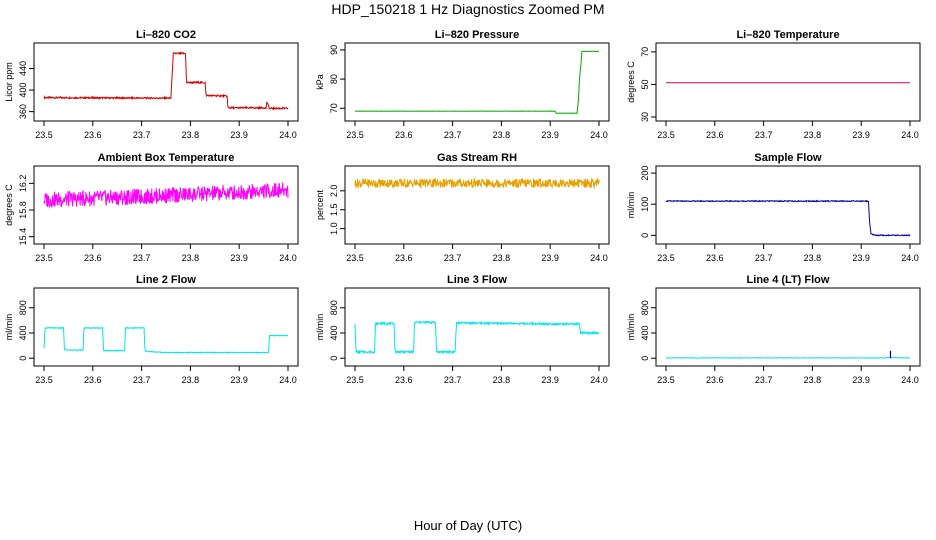 The width and height of the screenshot is (936, 540). I want to click on y-axis-label: kPa, so click(320, 82).